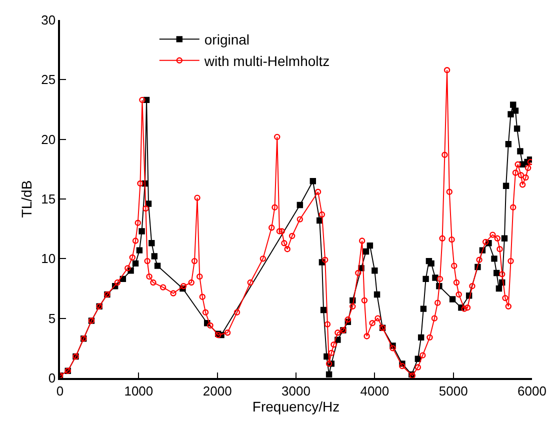  Describe the element at coordinates (48, 80) in the screenshot. I see `y-tick-label: 25` at that location.